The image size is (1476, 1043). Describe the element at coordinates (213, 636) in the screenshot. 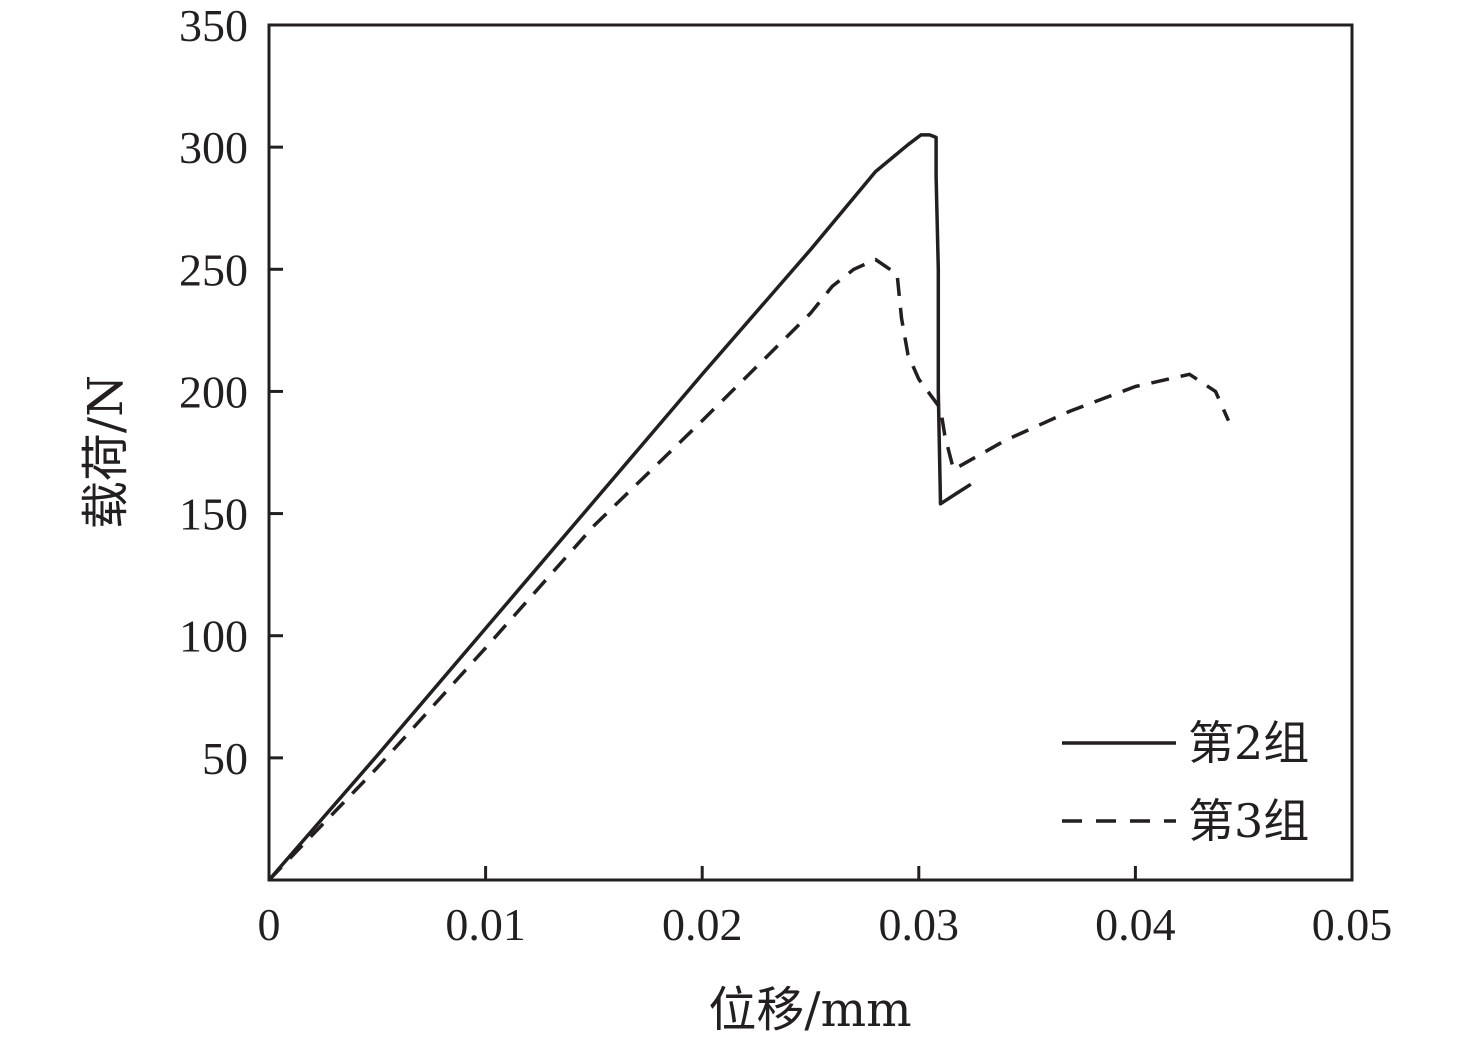

I see `y-tick-label: 100` at that location.